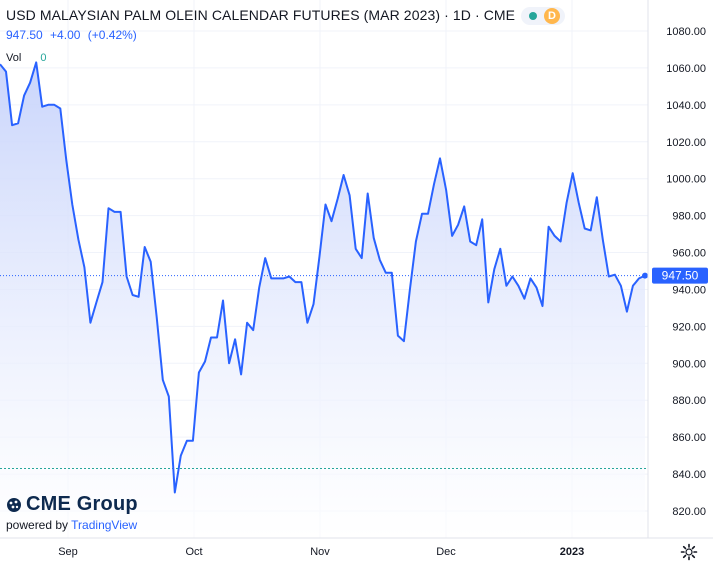 The width and height of the screenshot is (713, 564). I want to click on cme-globe-icon, so click(14, 504).